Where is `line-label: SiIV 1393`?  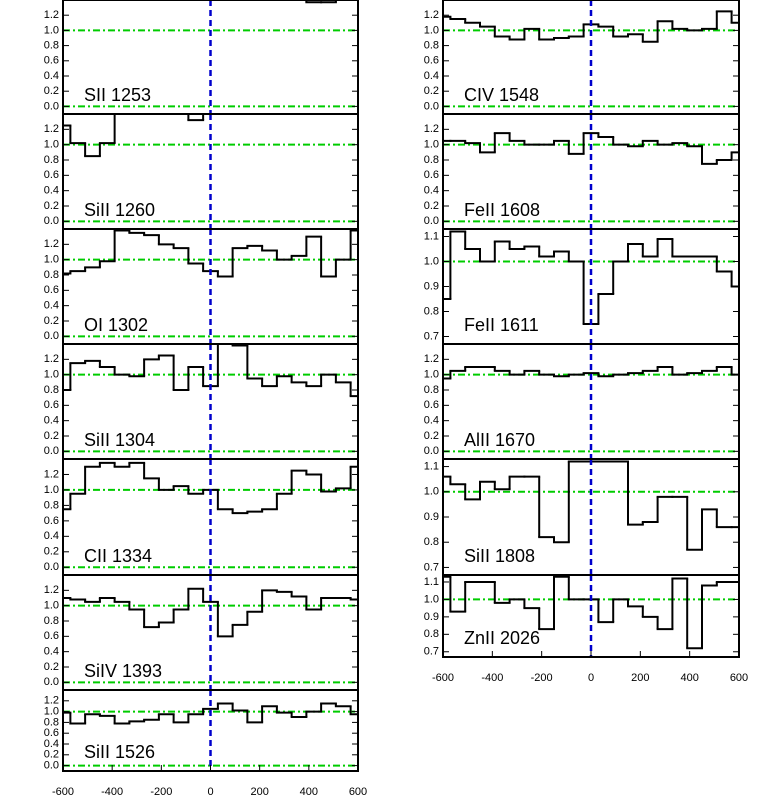
line-label: SiIV 1393 is located at coordinates (123, 671).